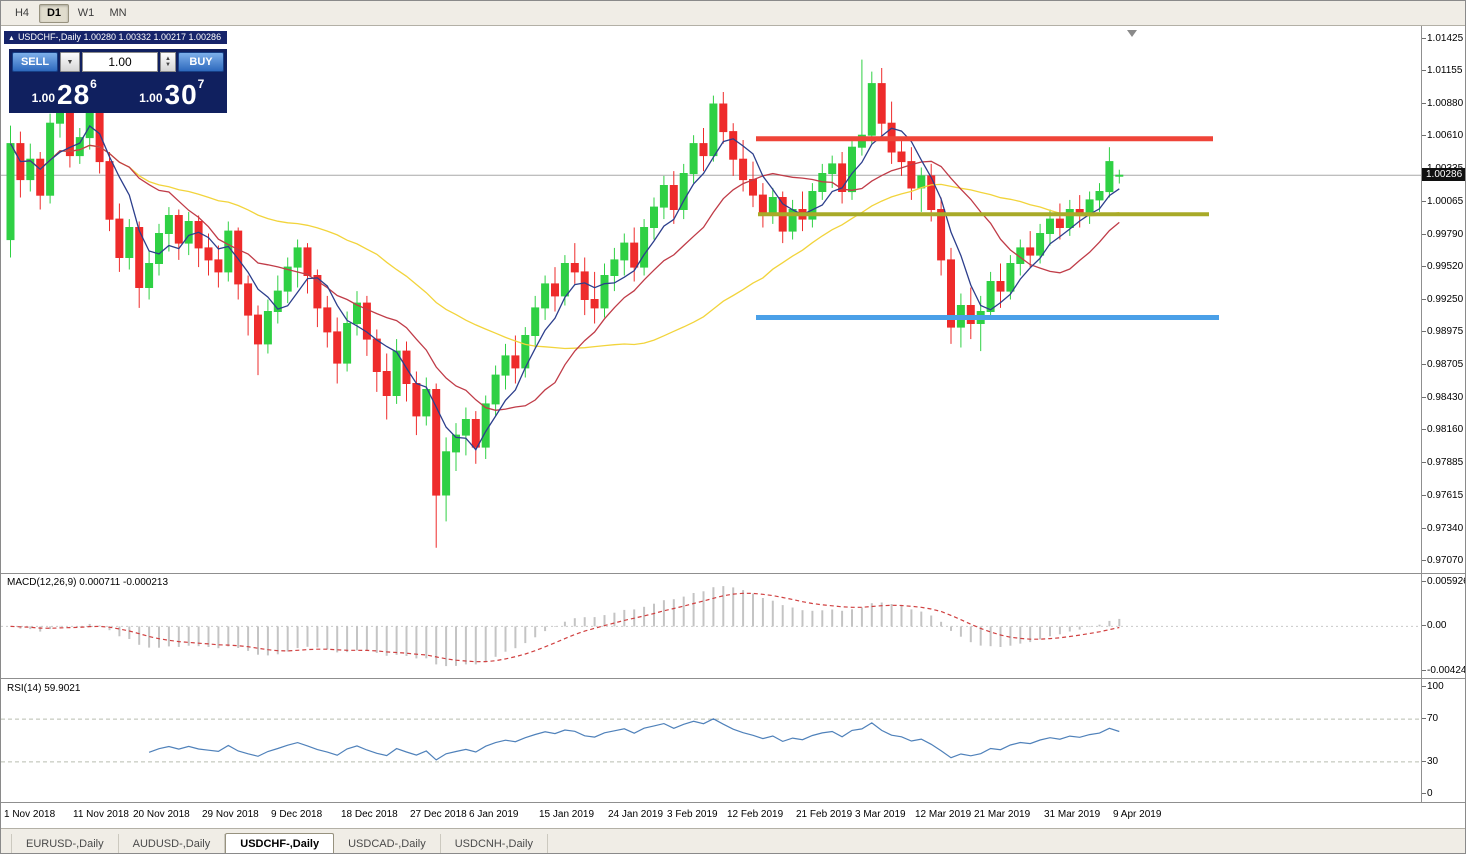 Image resolution: width=1466 pixels, height=854 pixels. I want to click on price-axis-label: 1.00065, so click(1445, 201).